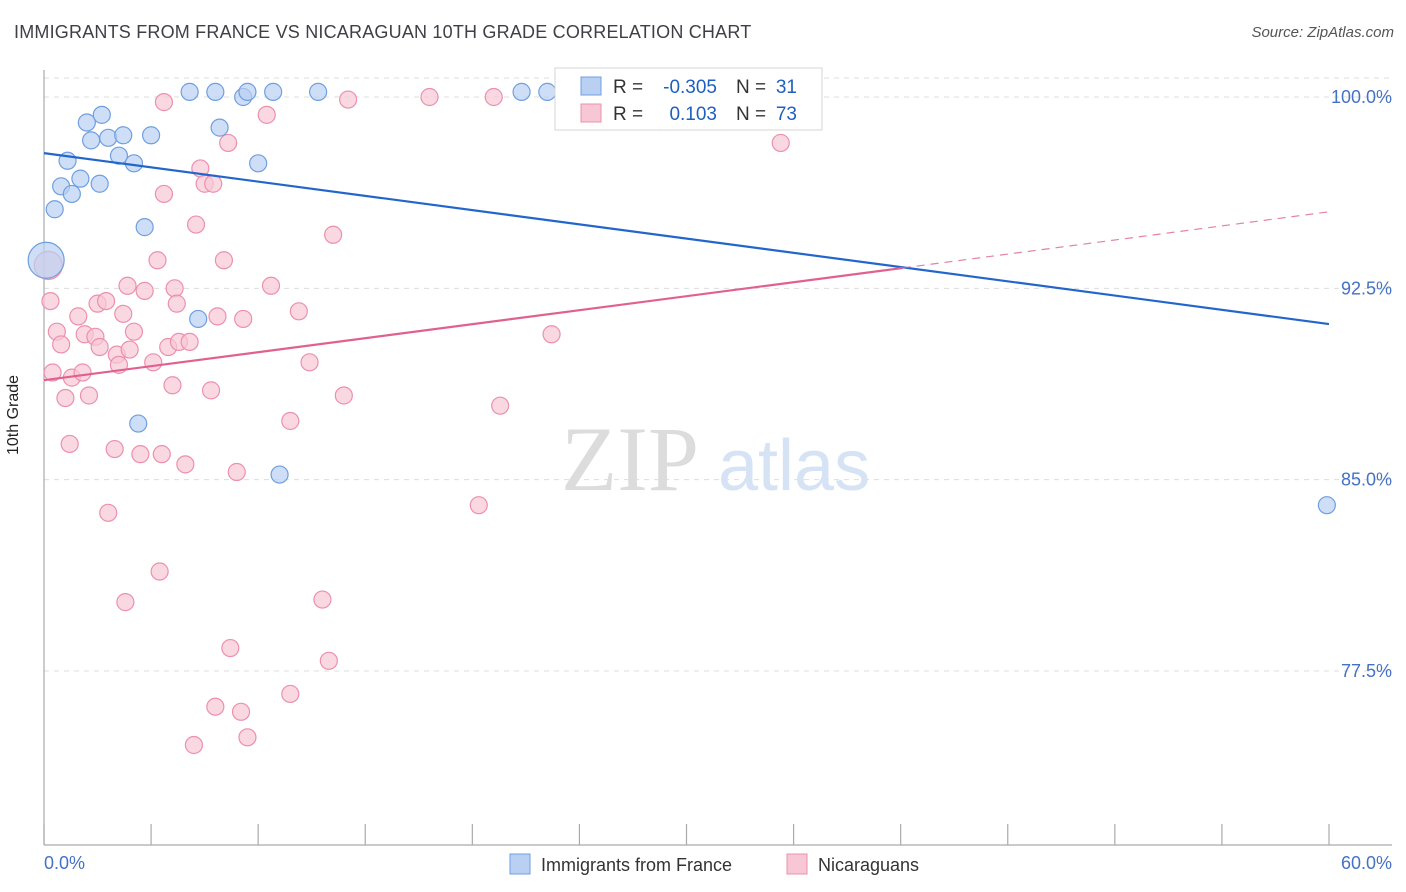 The image size is (1406, 892). Describe the element at coordinates (1322, 32) in the screenshot. I see `chart-source: Source: ZipAtlas.com` at that location.